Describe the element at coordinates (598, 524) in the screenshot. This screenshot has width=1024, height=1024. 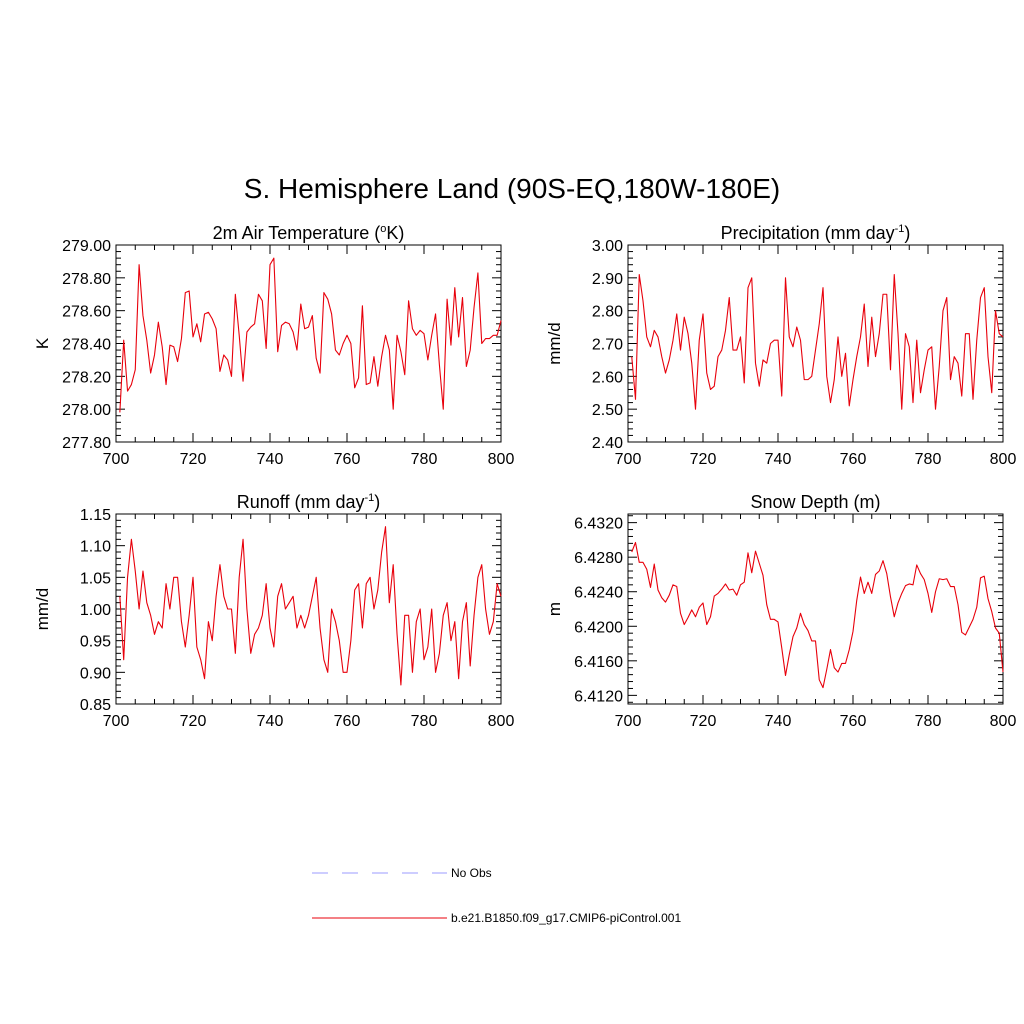
I see `y-tick-label: 6.4320` at that location.